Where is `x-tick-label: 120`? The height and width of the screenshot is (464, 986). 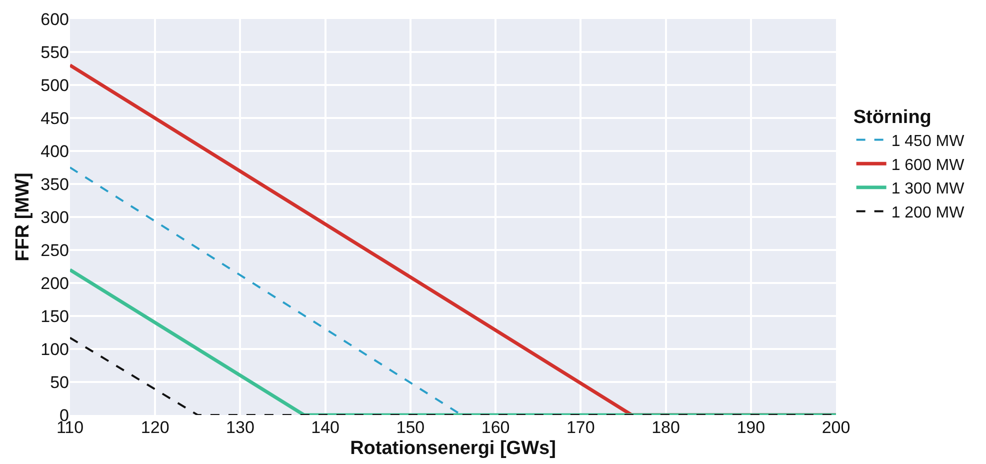 x-tick-label: 120 is located at coordinates (155, 427).